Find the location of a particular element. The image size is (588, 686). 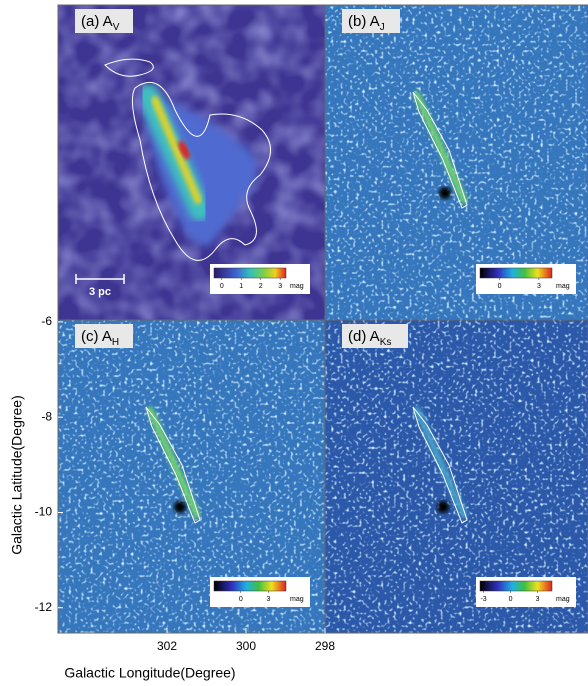

y-tick-label: -6 is located at coordinates (46, 321).